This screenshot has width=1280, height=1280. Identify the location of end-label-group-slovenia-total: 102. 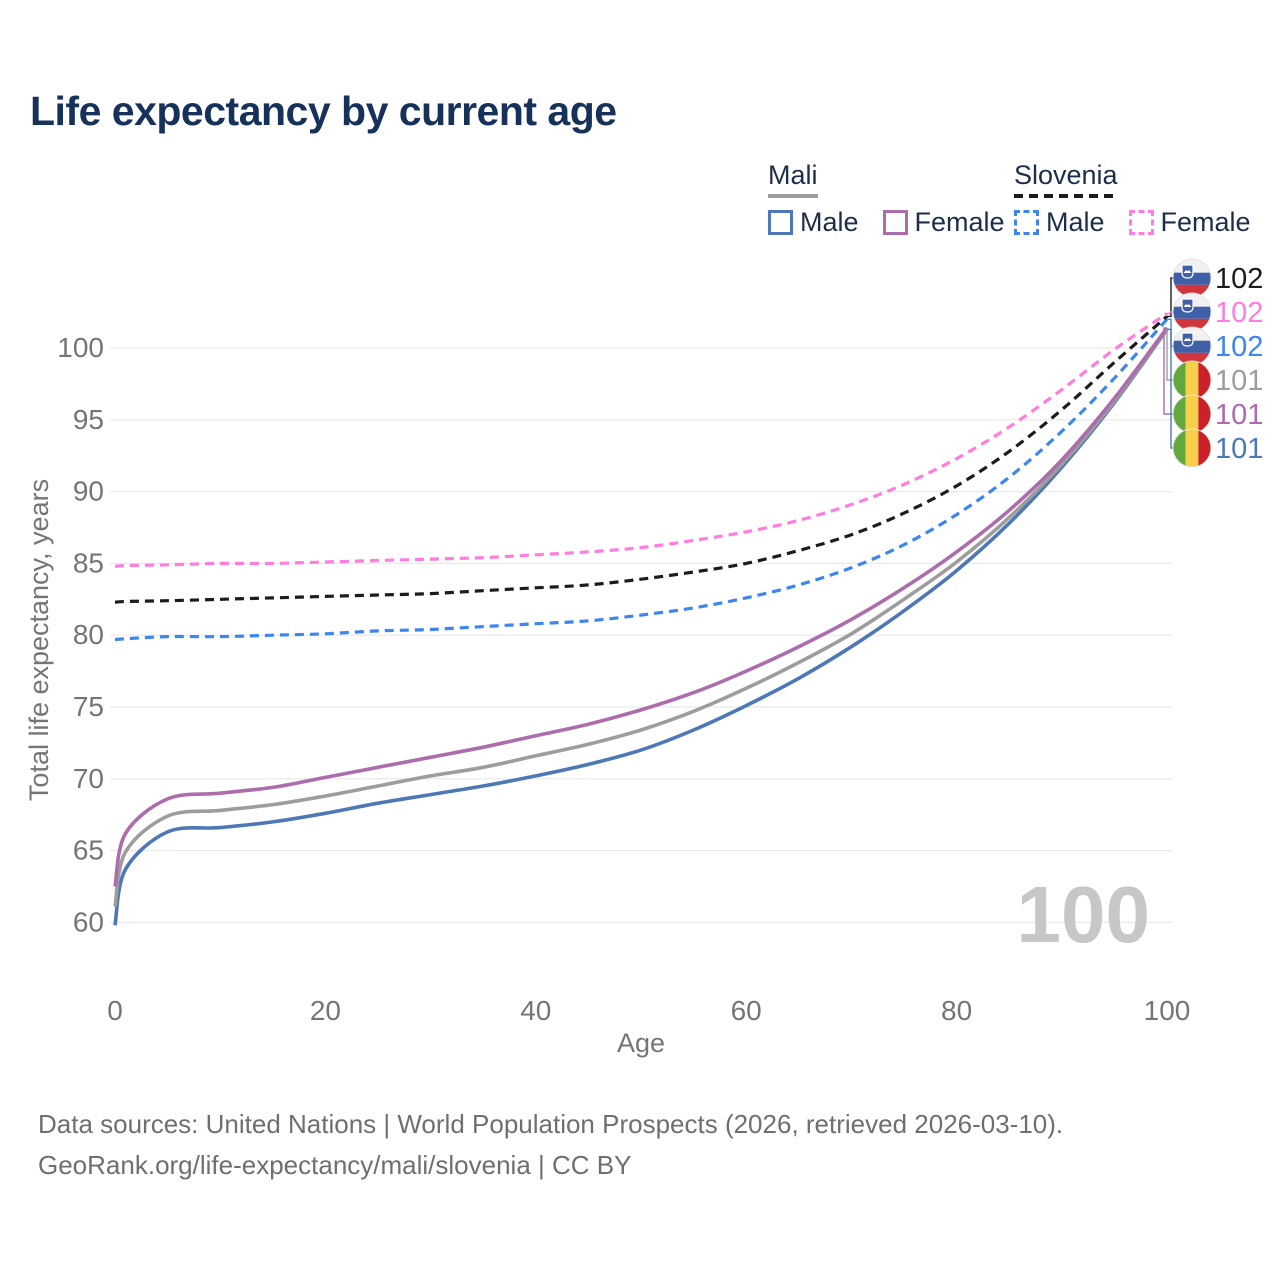
(1217, 278).